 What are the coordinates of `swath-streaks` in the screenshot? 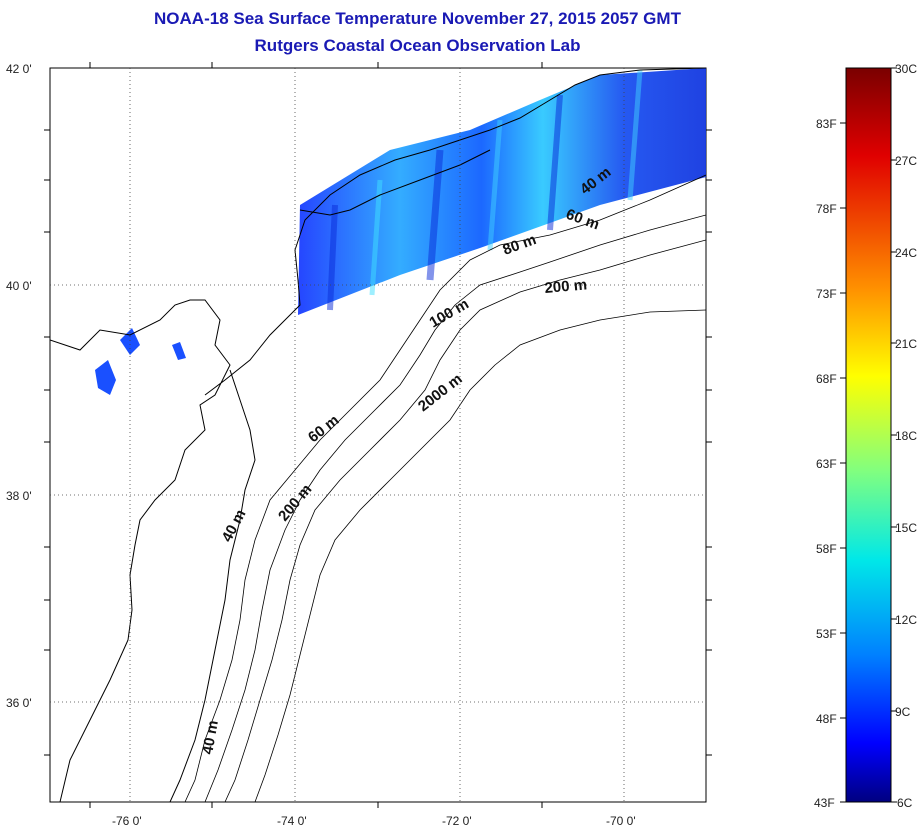 It's located at (485, 190).